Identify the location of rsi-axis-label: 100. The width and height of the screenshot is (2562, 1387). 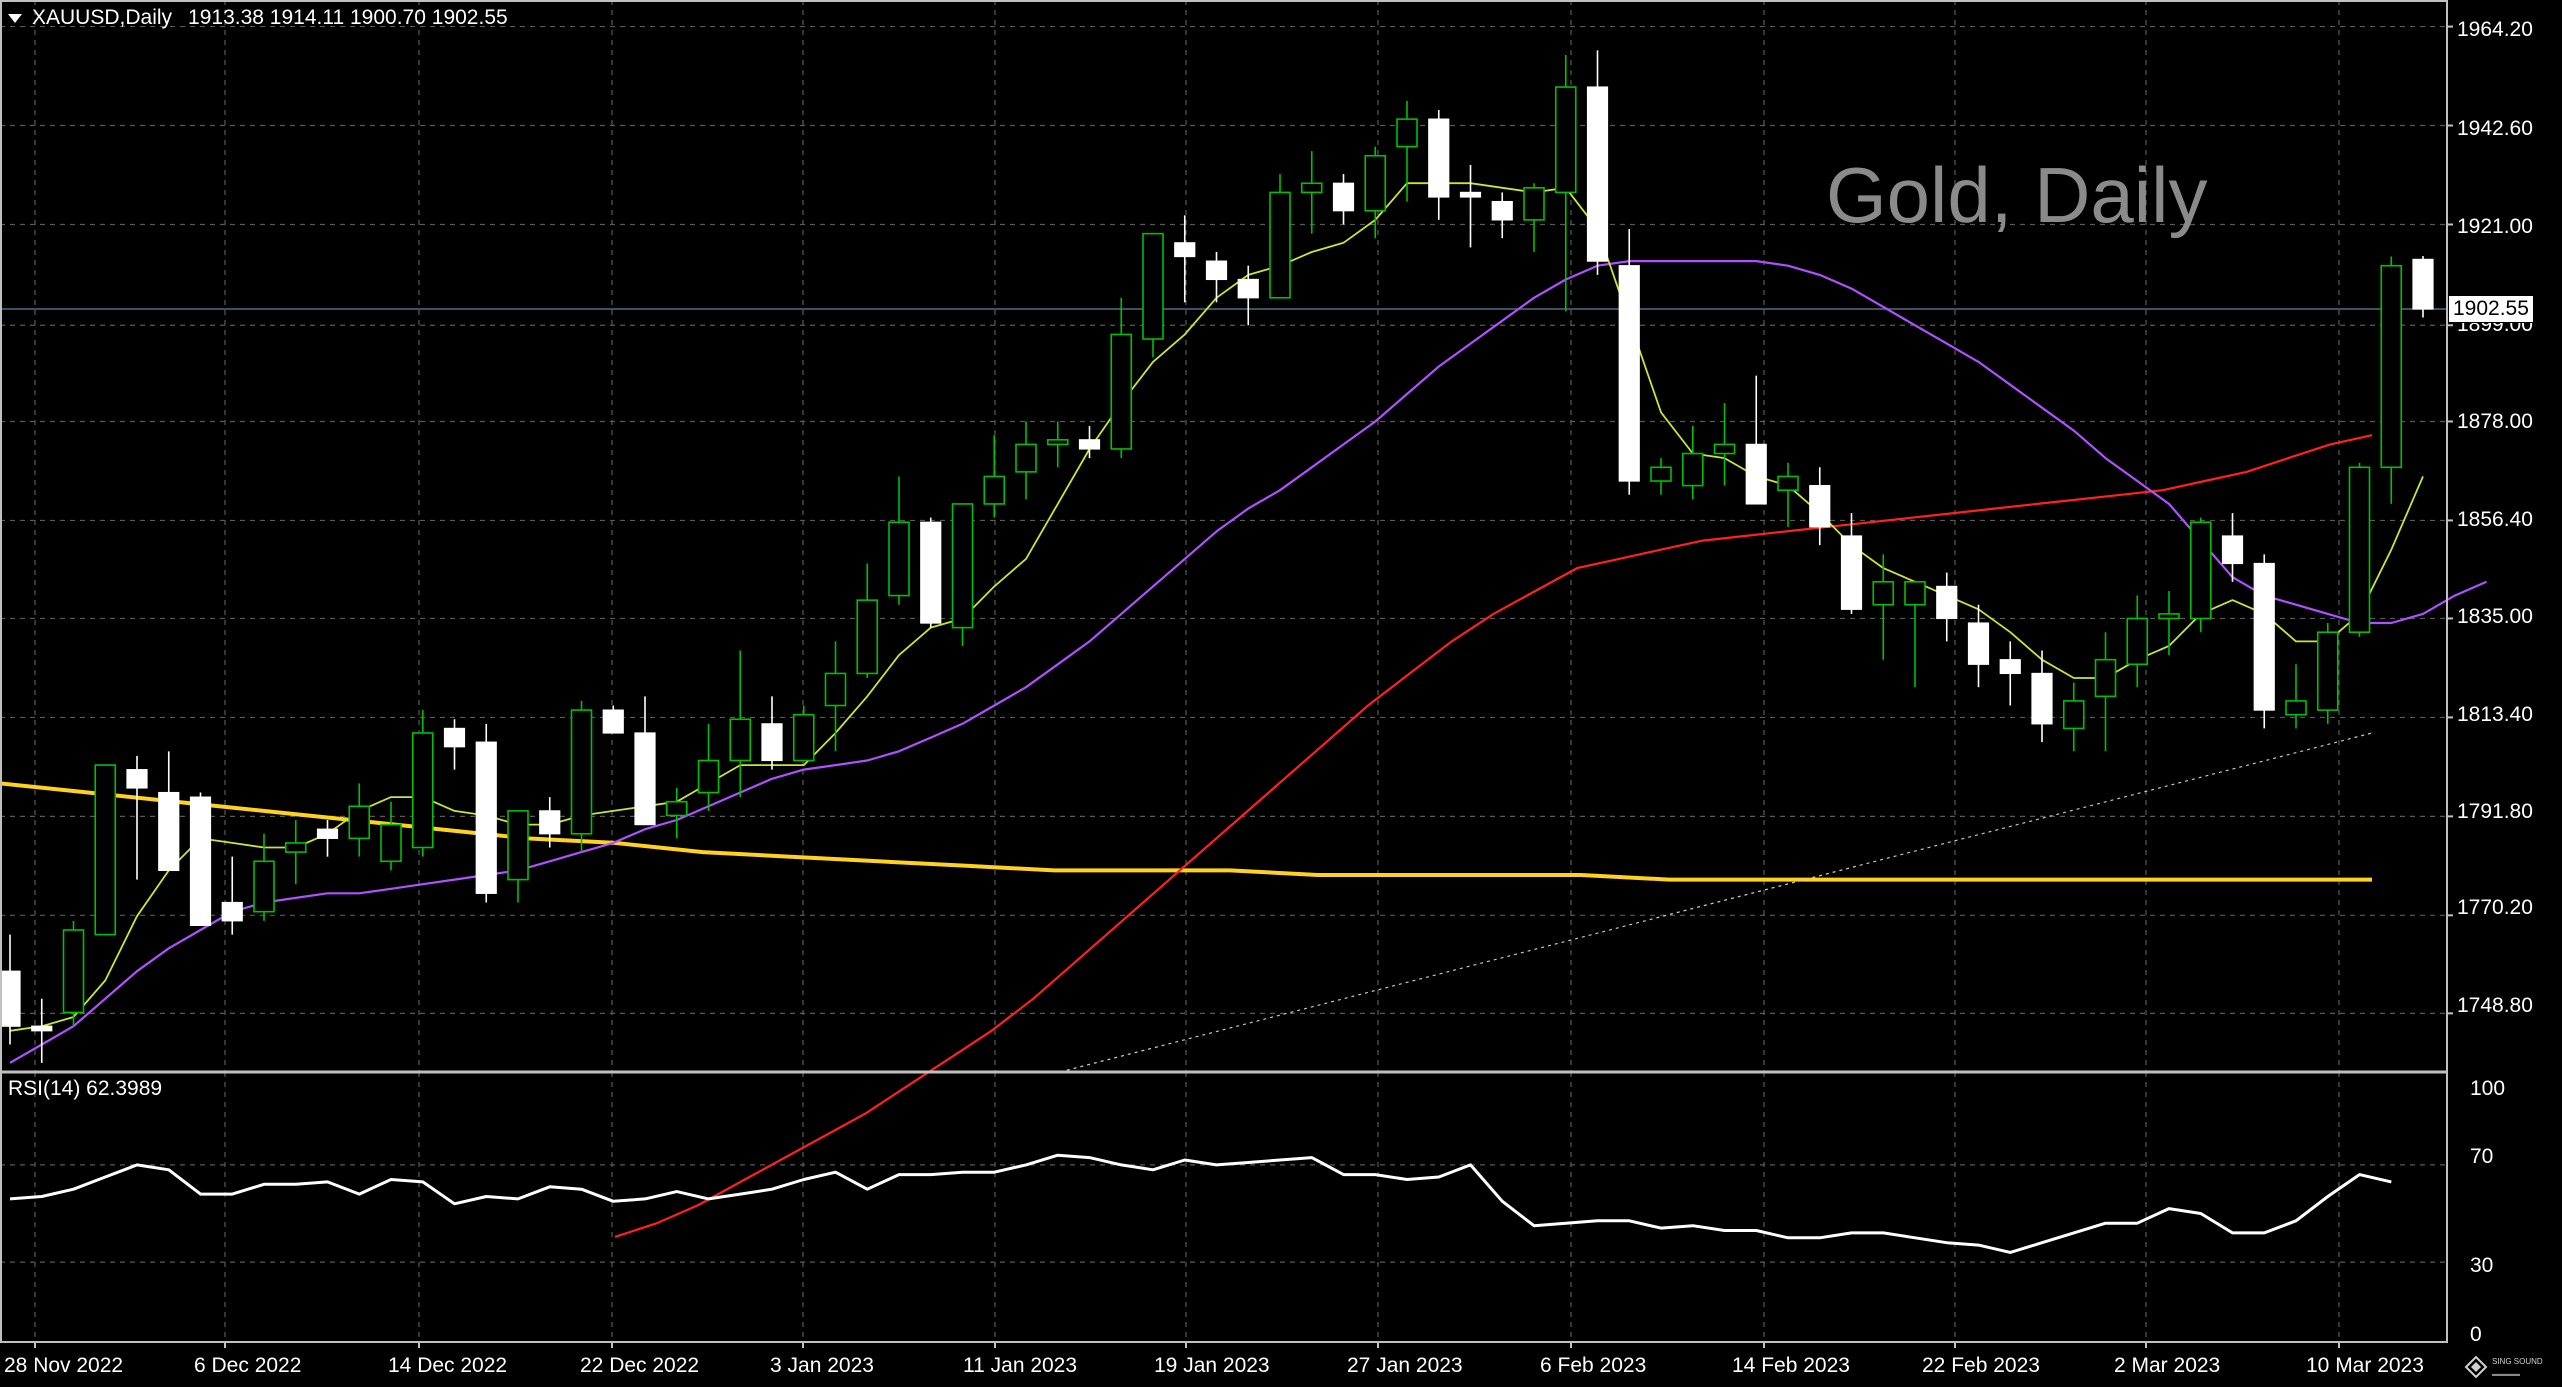
(2488, 1088).